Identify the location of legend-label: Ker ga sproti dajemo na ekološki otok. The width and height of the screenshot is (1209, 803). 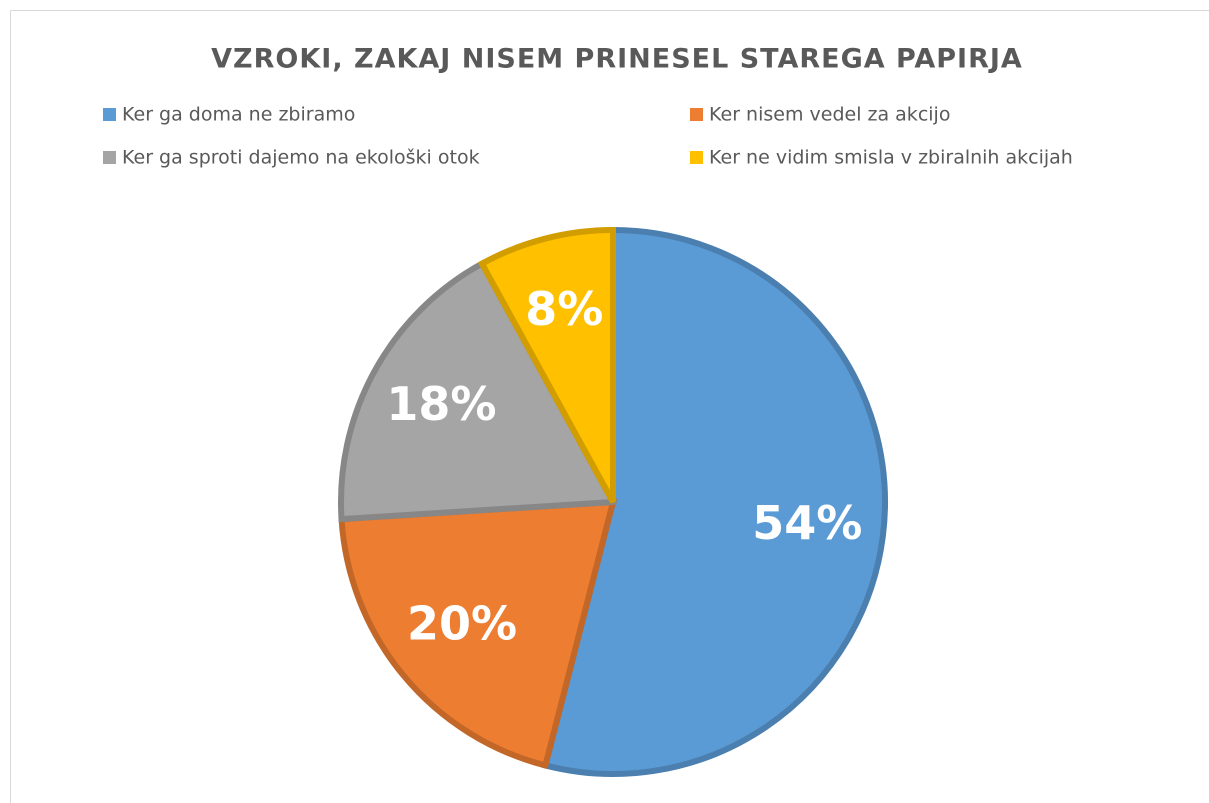
(301, 158).